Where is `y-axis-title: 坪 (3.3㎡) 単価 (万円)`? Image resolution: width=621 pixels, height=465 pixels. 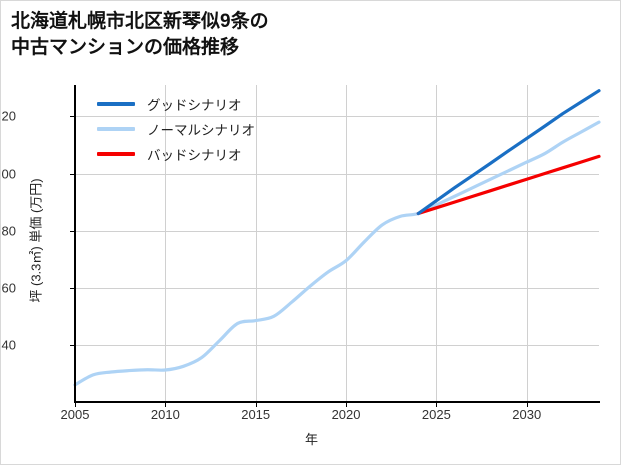
y-axis-title: 坪 (3.3㎡) 単価 (万円) is located at coordinates (36, 240).